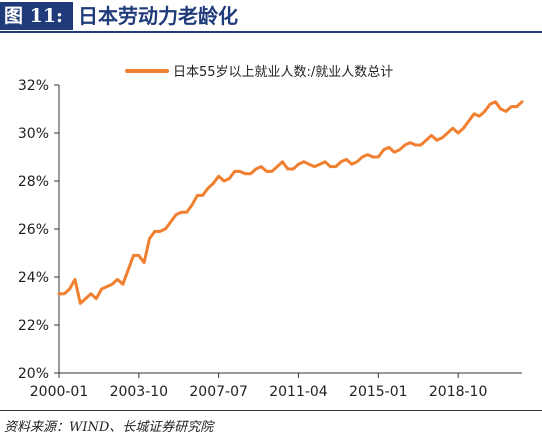  What do you see at coordinates (271, 410) in the screenshot?
I see `source-rule` at bounding box center [271, 410].